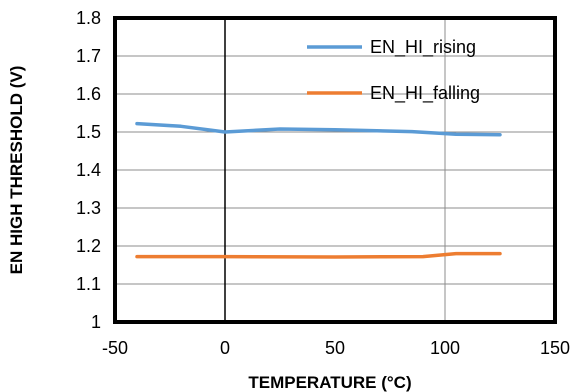 This screenshot has height=392, width=580. What do you see at coordinates (88, 132) in the screenshot?
I see `y-tick-label-5: 1.5` at bounding box center [88, 132].